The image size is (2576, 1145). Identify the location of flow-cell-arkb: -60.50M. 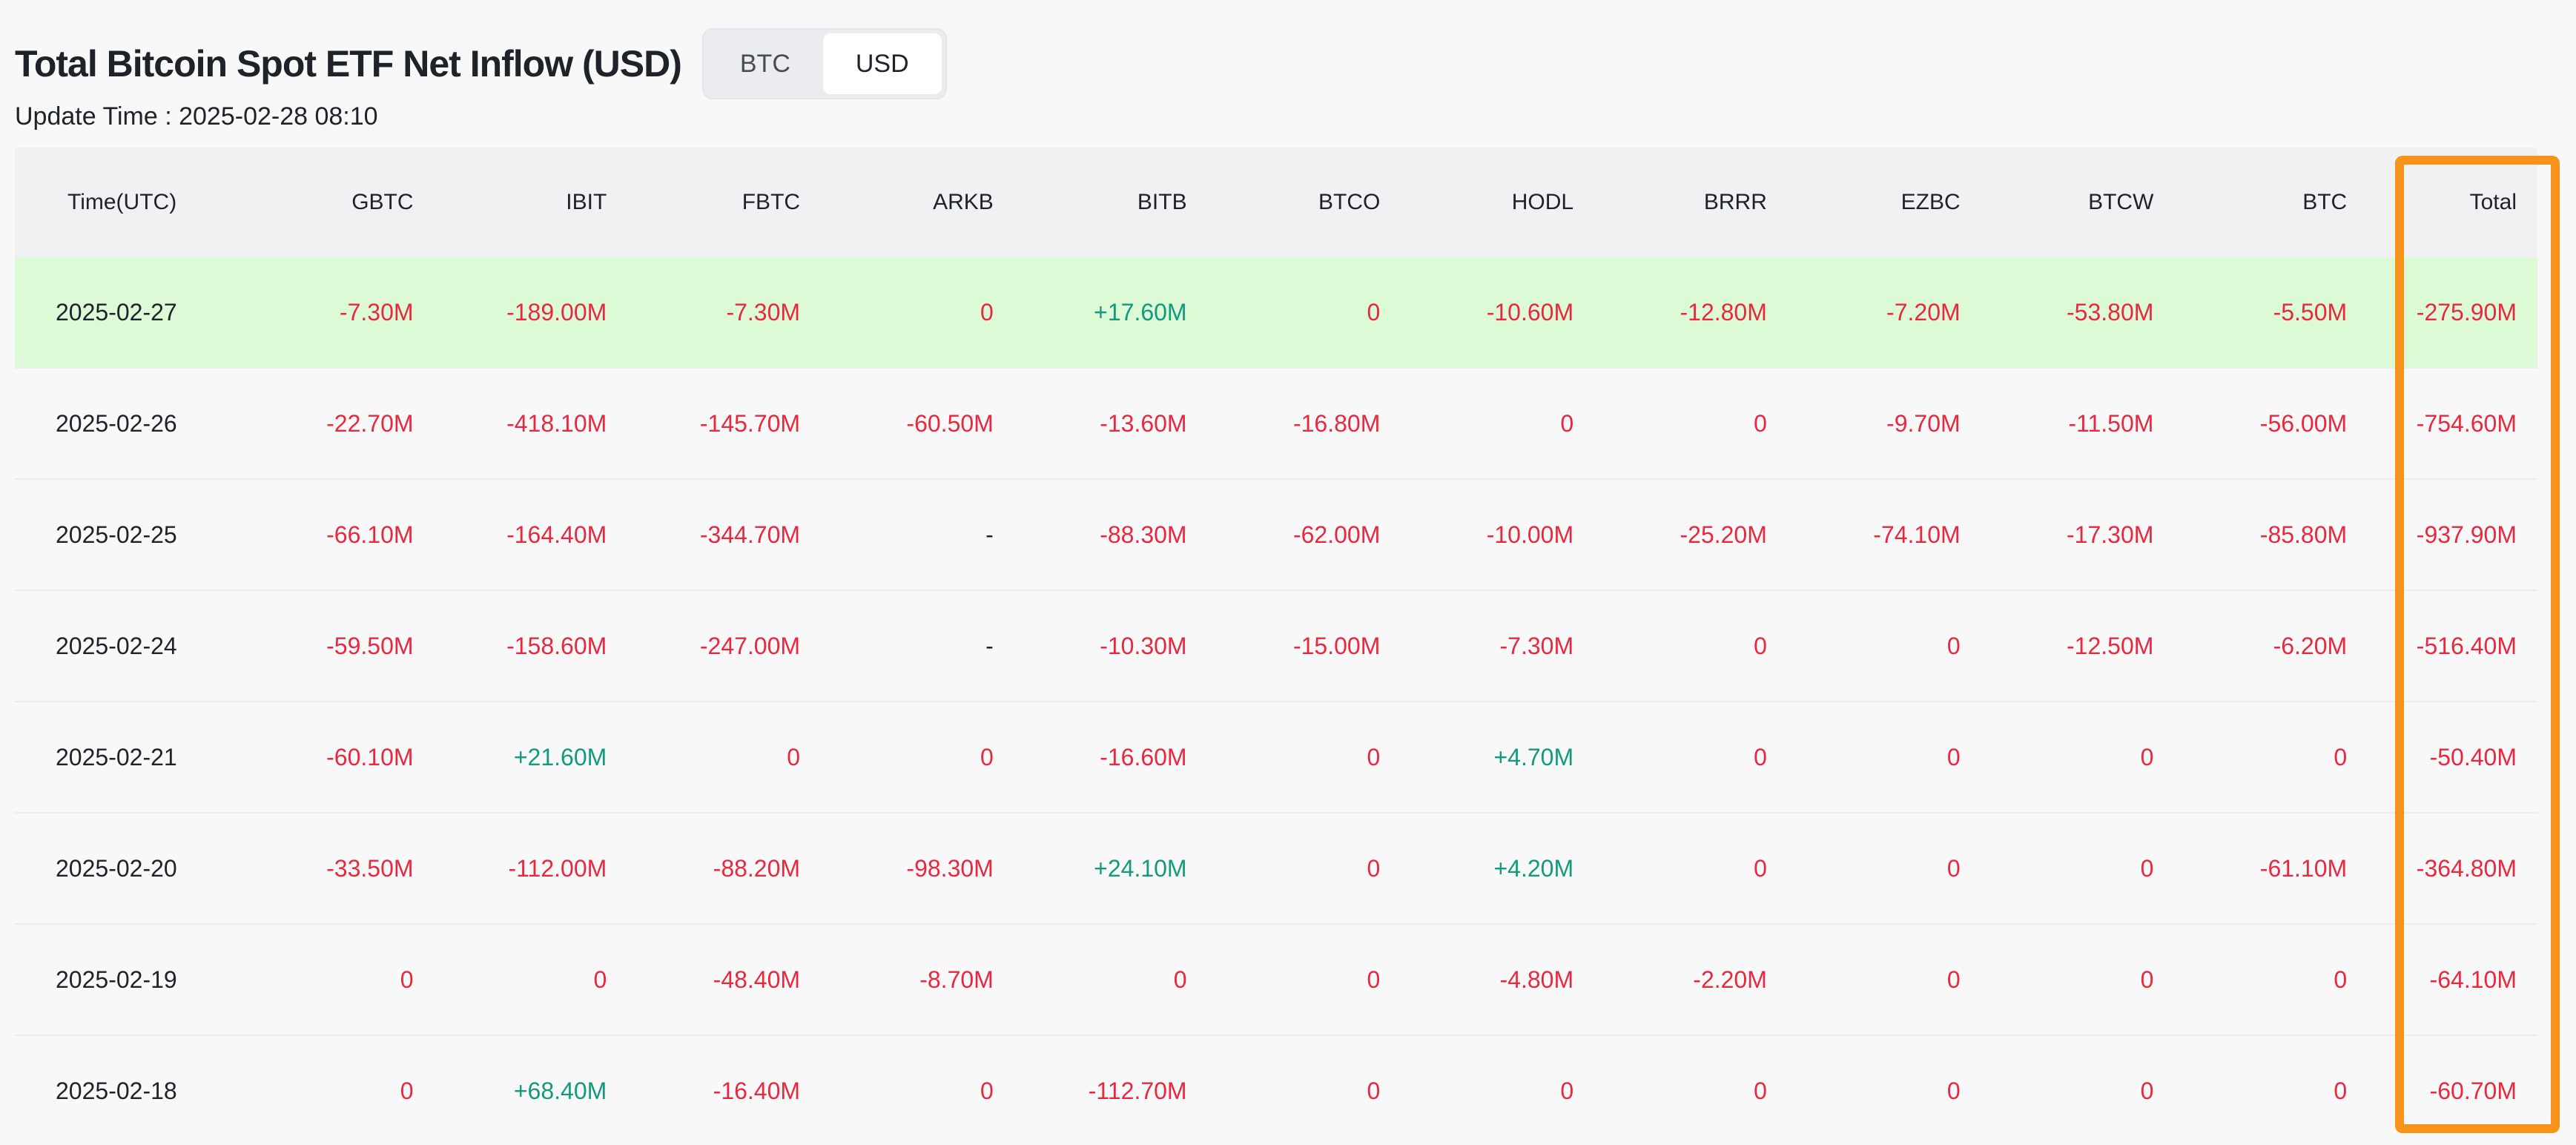
(950, 423).